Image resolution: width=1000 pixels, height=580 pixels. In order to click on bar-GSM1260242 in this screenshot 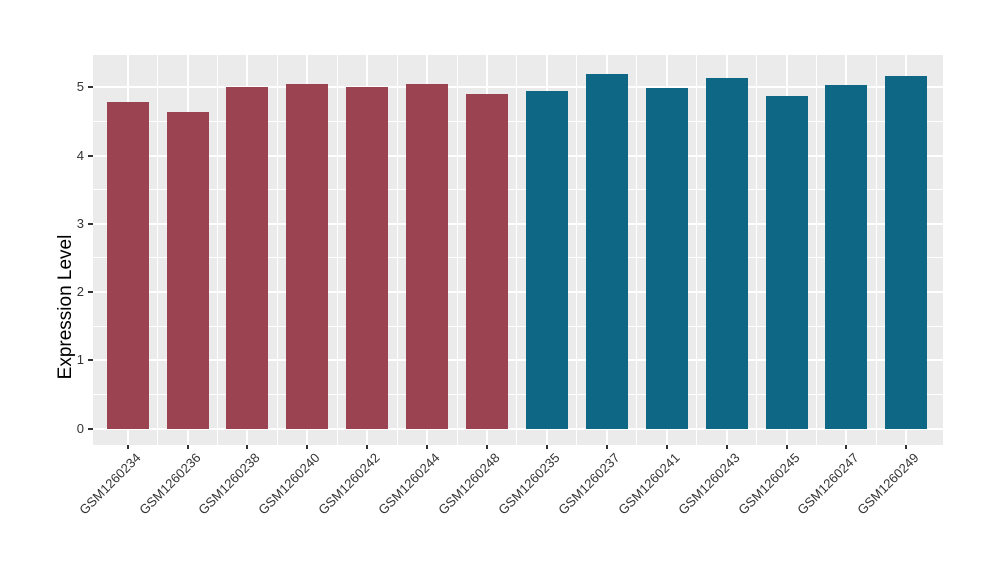, I will do `click(367, 257)`.